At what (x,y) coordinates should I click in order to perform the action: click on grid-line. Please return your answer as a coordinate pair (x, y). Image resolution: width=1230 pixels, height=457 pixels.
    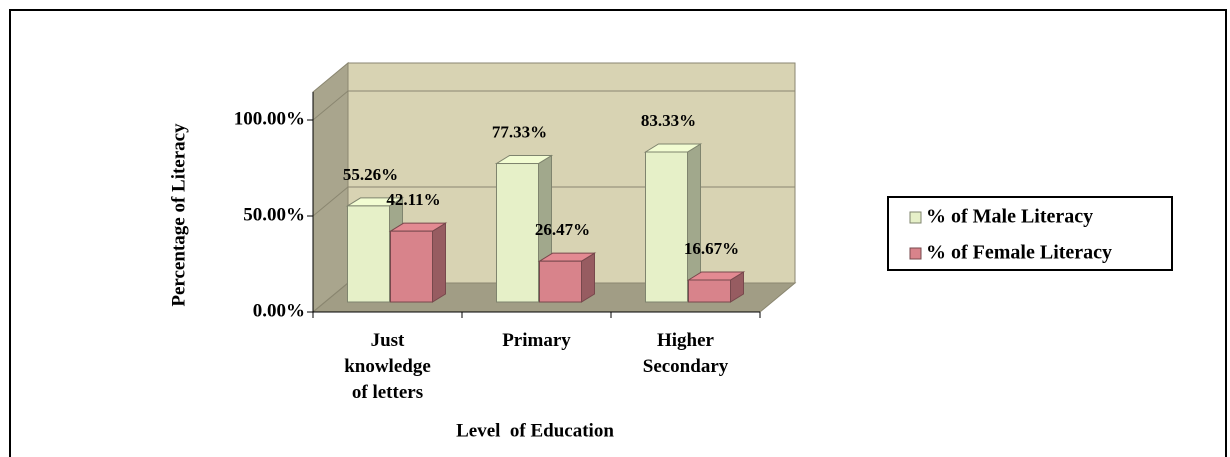
    Looking at the image, I should click on (553, 105).